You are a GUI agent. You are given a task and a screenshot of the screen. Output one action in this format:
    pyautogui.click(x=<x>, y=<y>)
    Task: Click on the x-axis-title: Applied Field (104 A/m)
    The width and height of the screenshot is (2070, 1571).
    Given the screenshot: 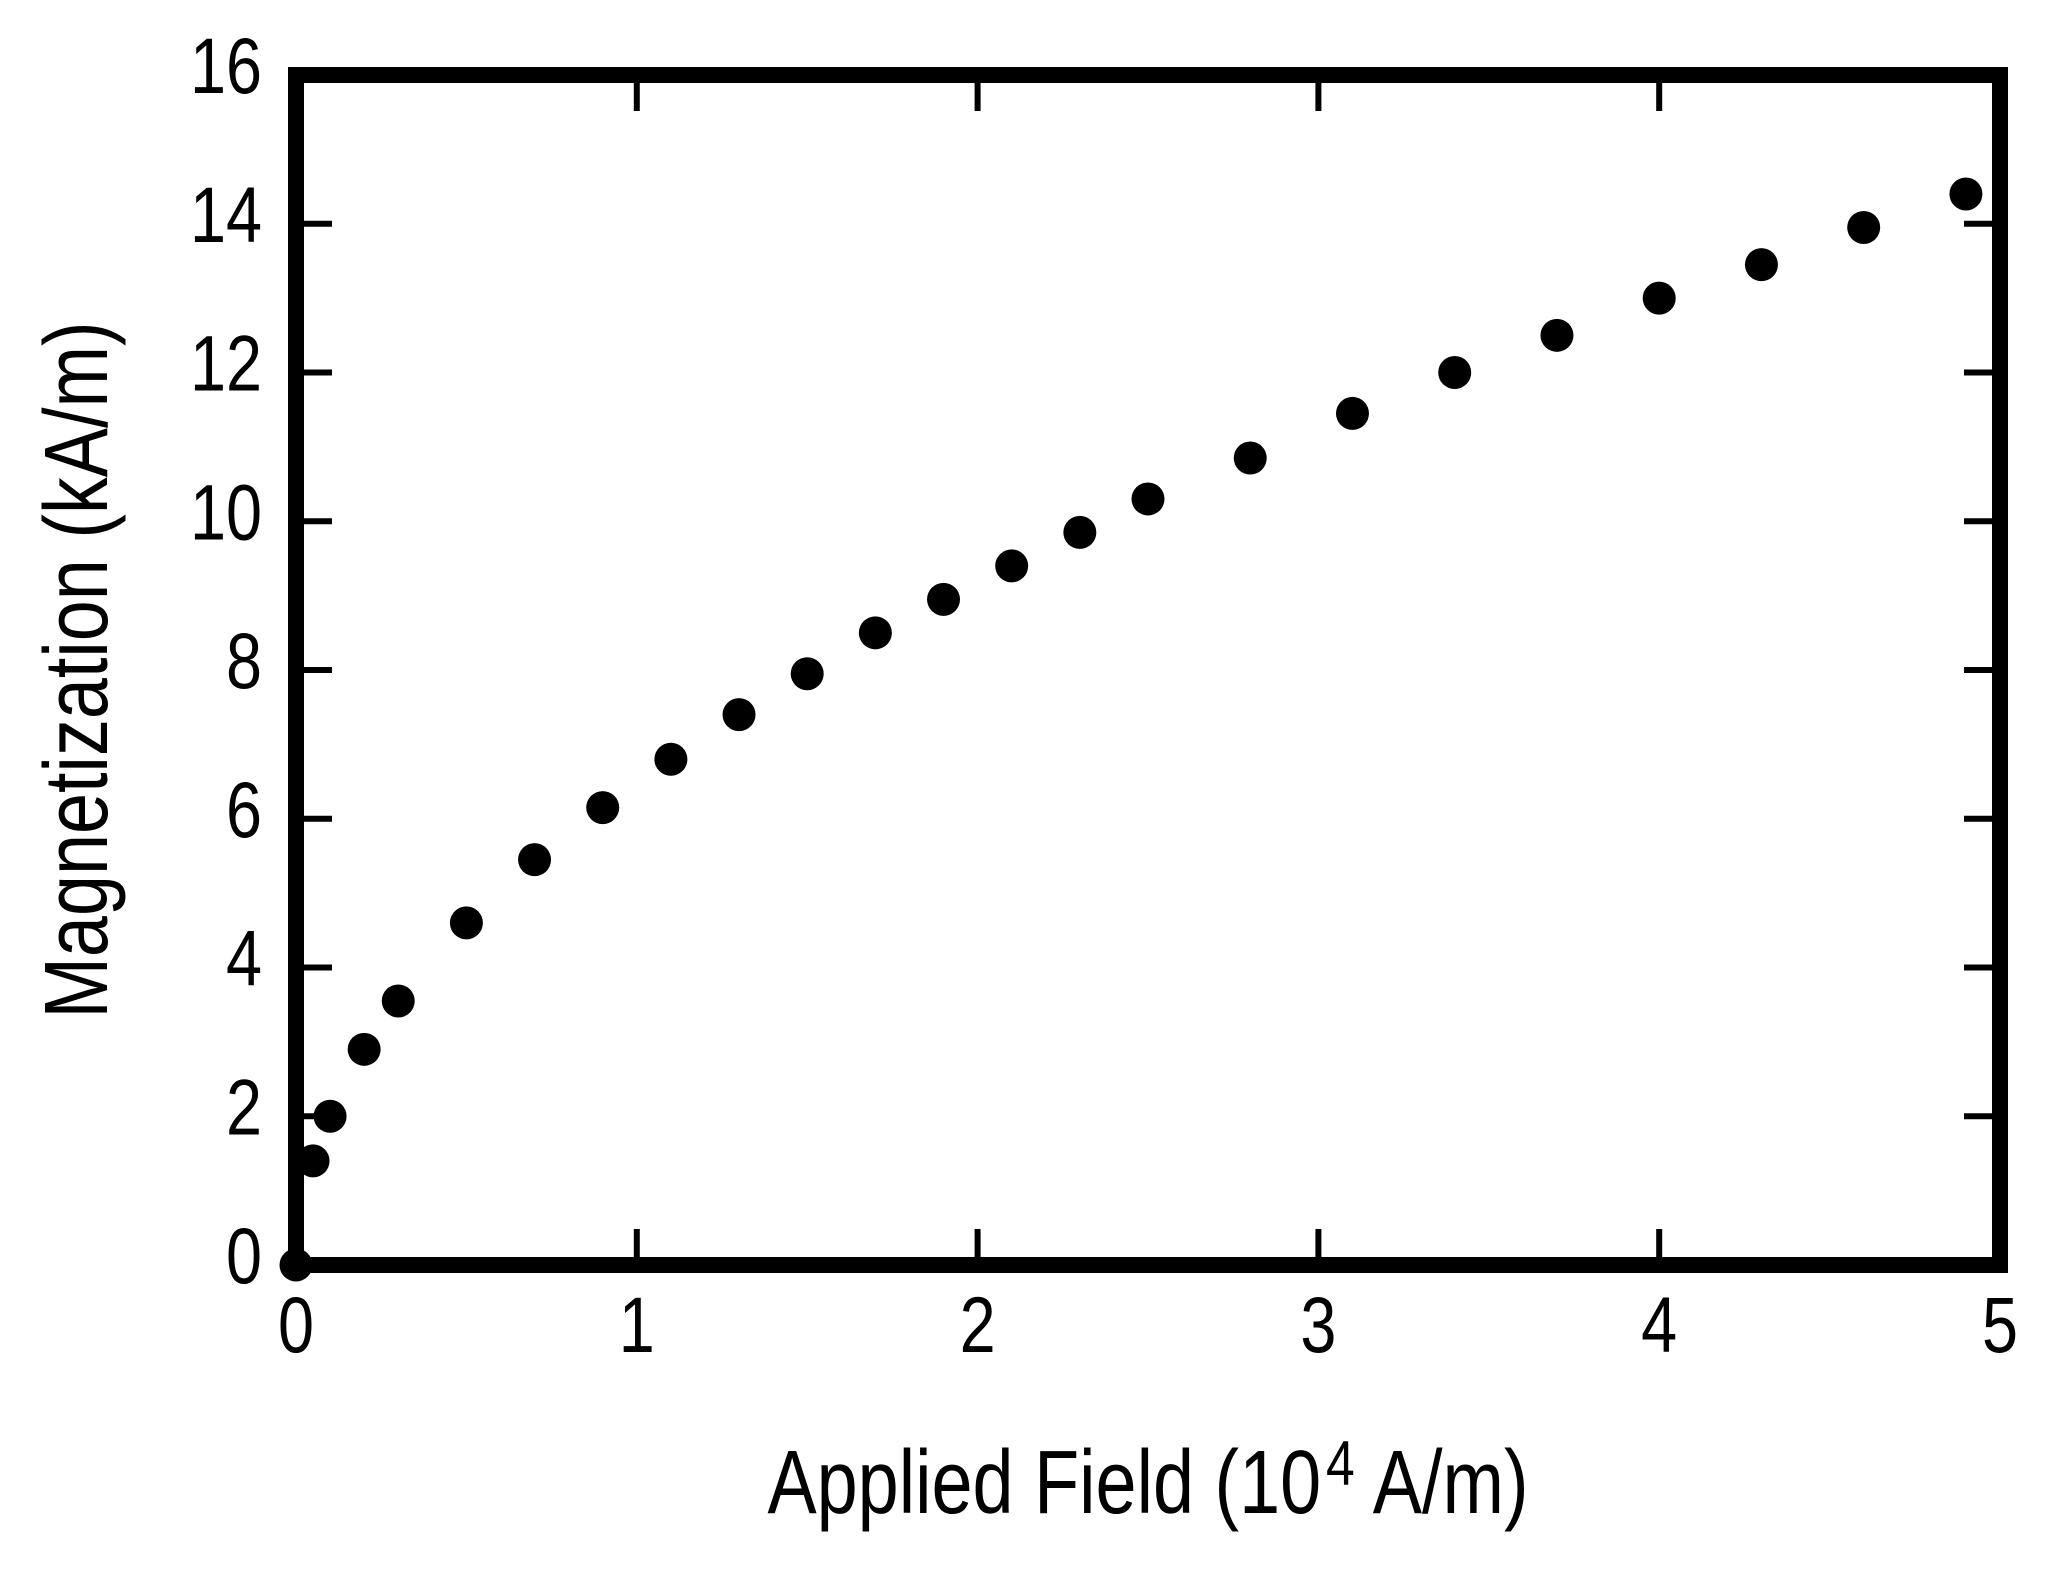 What is the action you would take?
    pyautogui.click(x=1147, y=1480)
    